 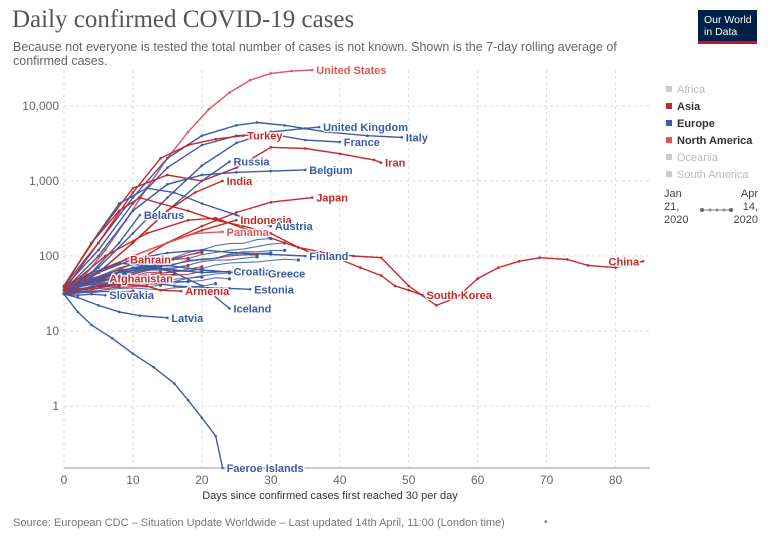 What do you see at coordinates (141, 279) in the screenshot?
I see `series-label: Afghanistan` at bounding box center [141, 279].